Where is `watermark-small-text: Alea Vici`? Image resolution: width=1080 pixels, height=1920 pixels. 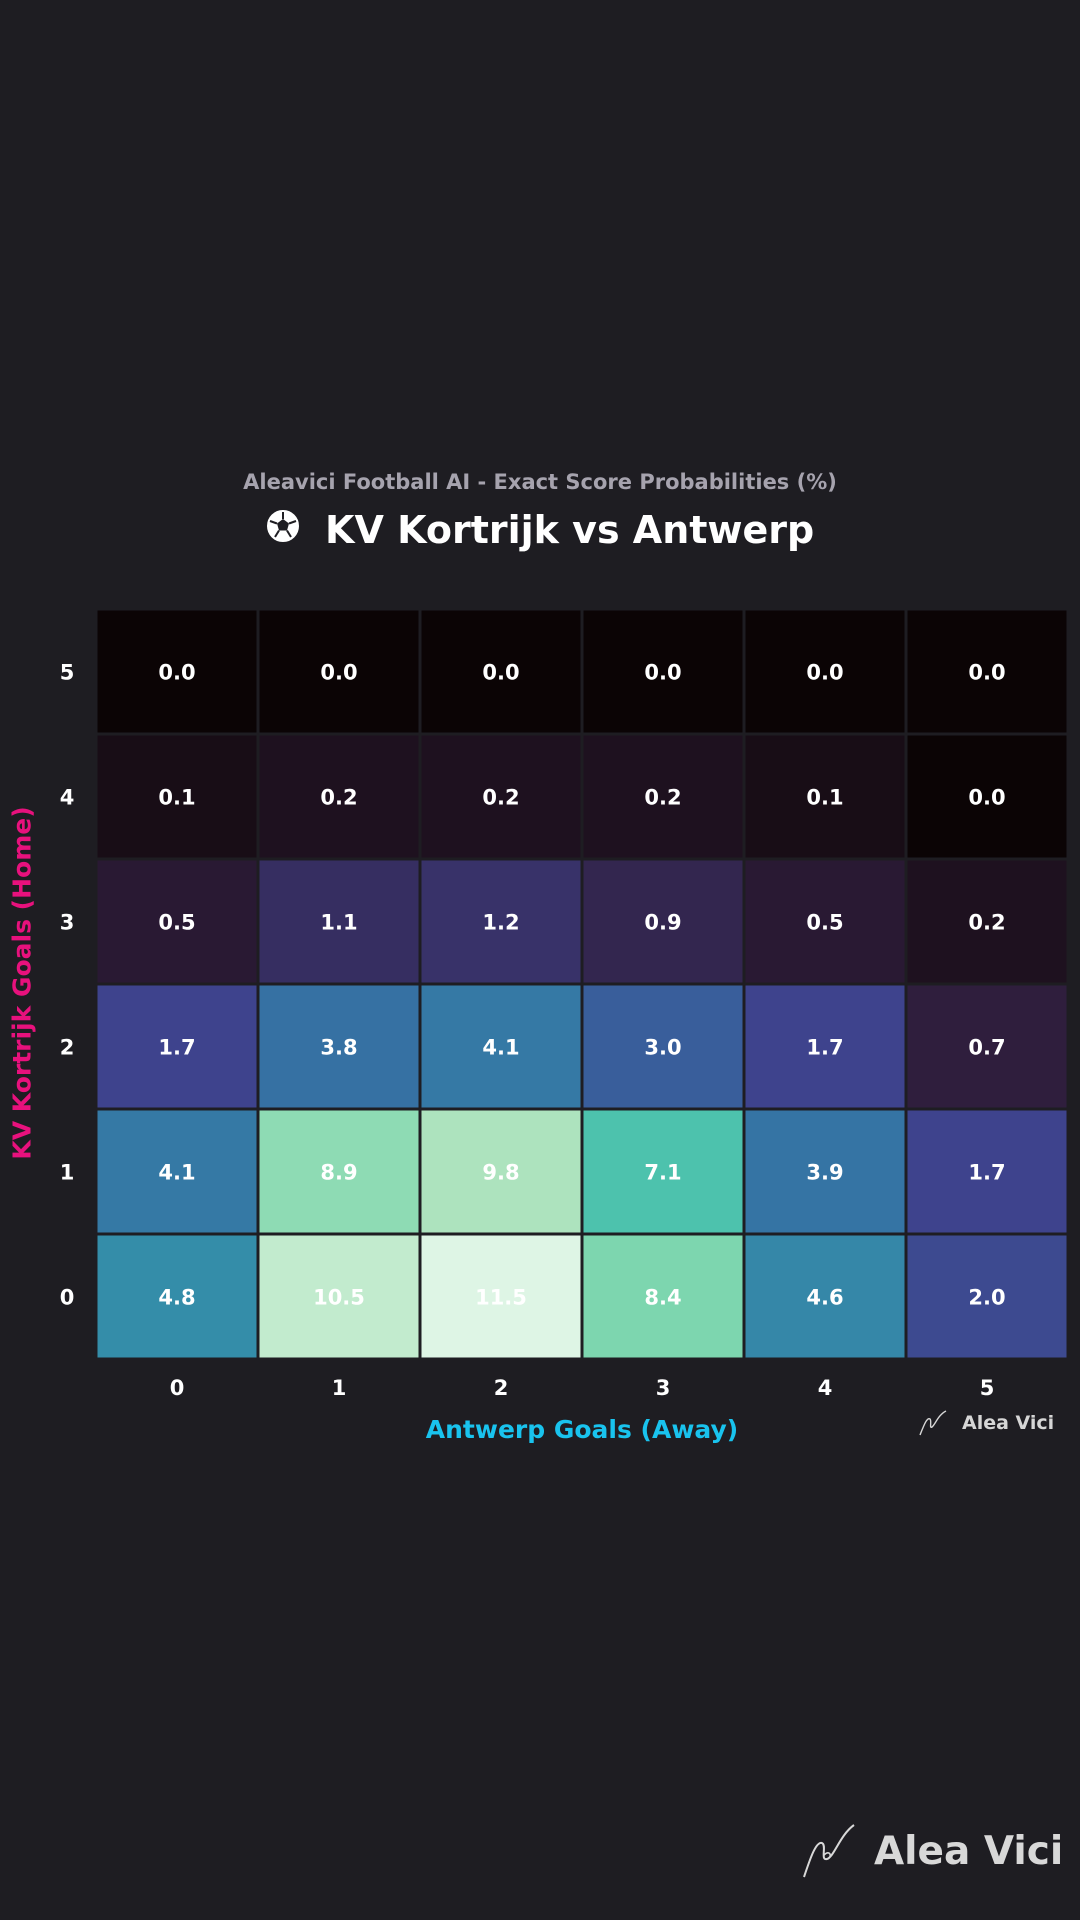 watermark-small-text: Alea Vici is located at coordinates (1008, 1423).